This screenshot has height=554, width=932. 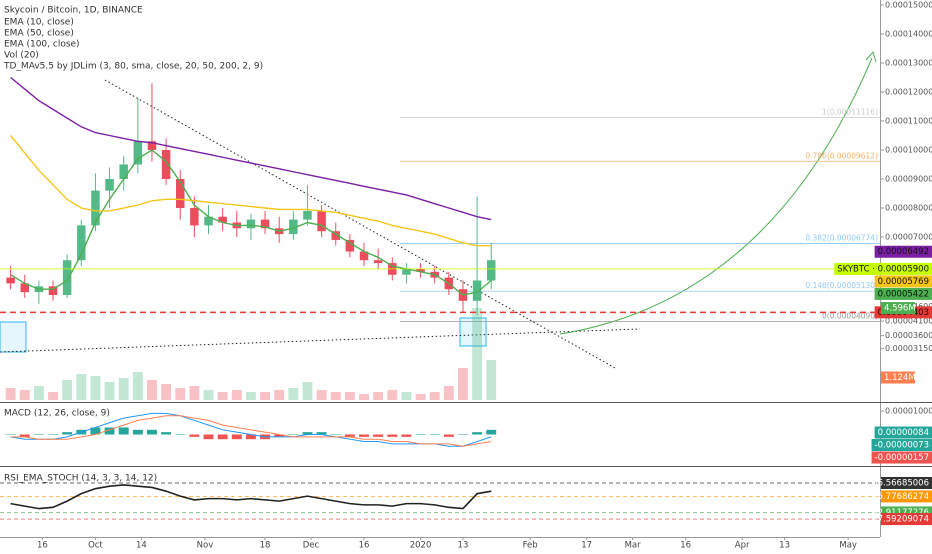 I want to click on macd-line, so click(x=251, y=431).